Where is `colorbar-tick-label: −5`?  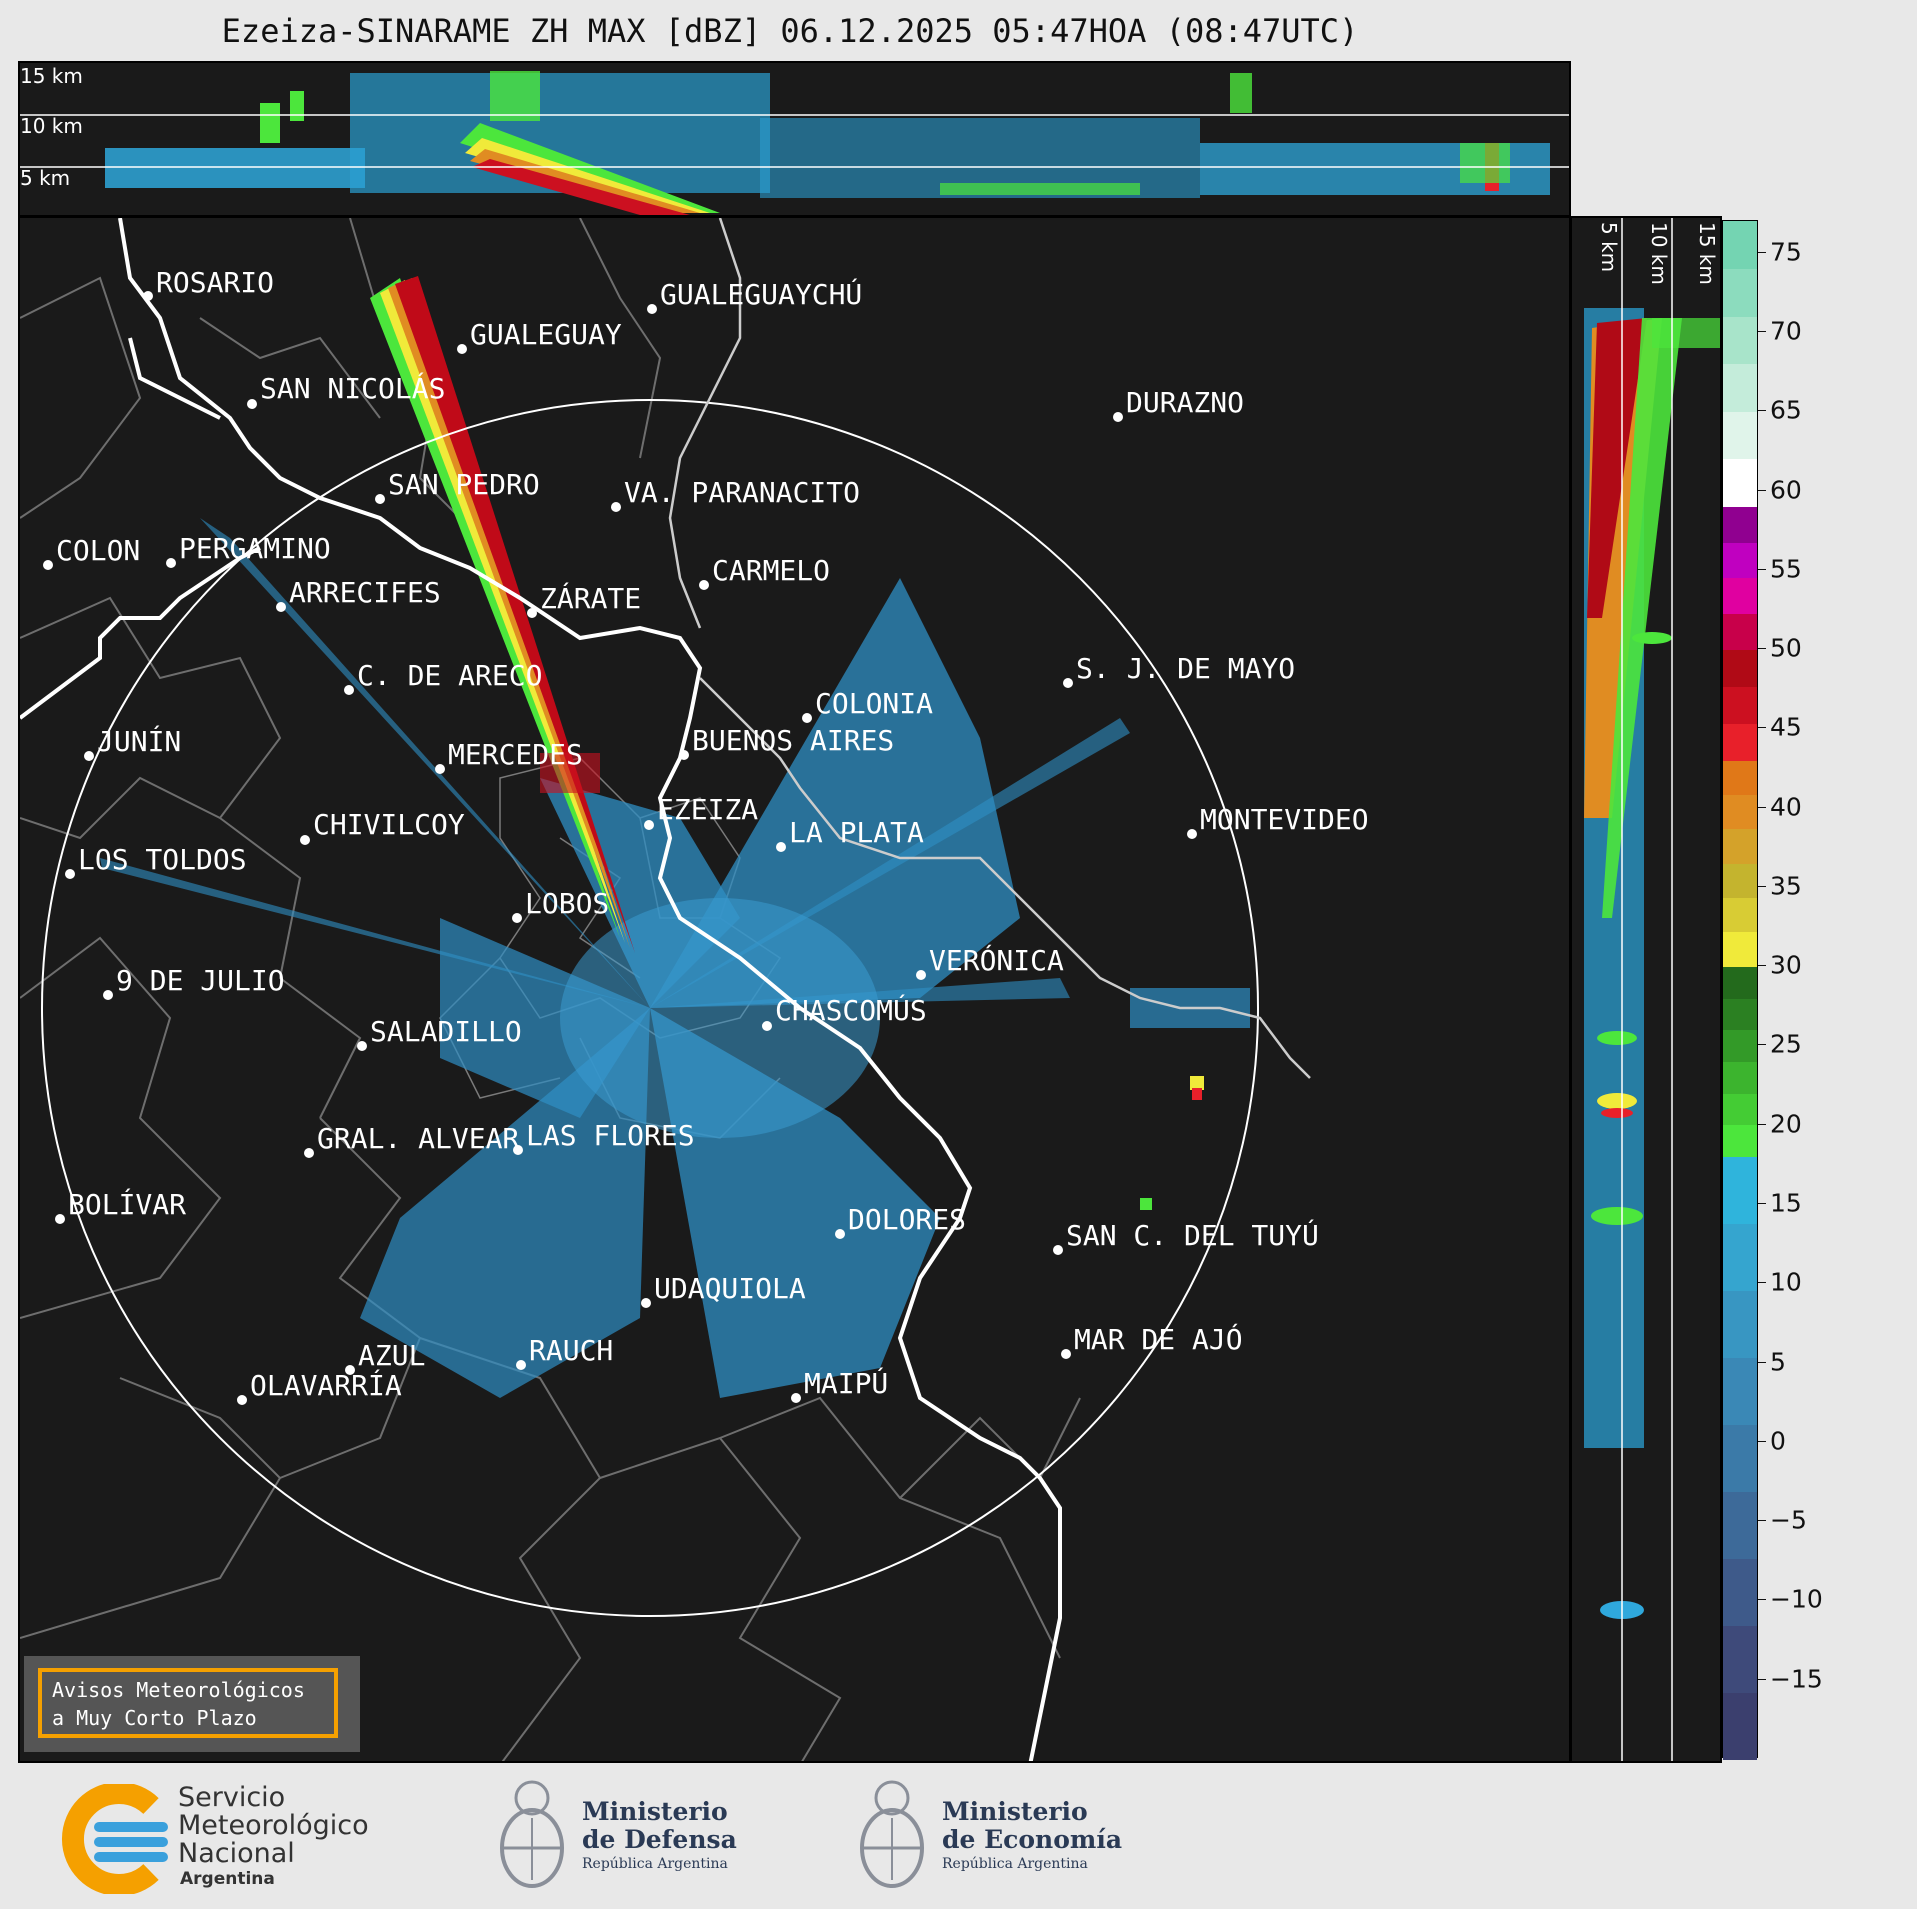 colorbar-tick-label: −5 is located at coordinates (1788, 1520).